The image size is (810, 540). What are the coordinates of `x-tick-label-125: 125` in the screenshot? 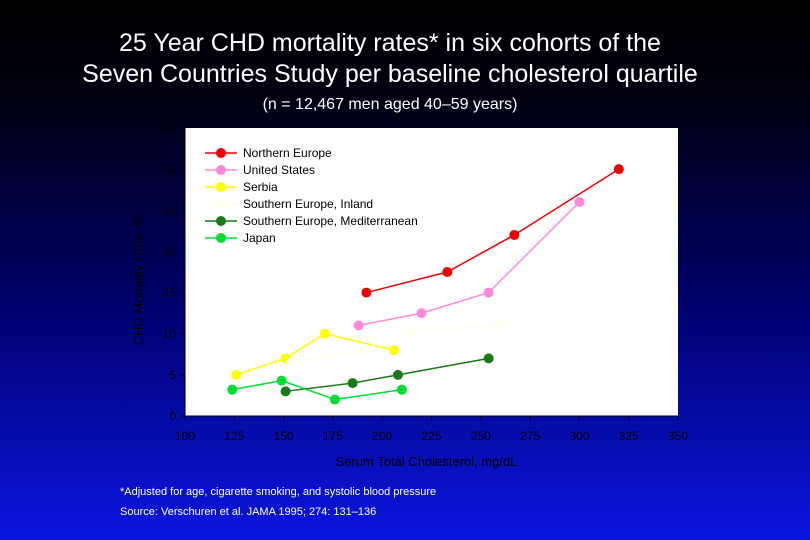 It's located at (234, 436).